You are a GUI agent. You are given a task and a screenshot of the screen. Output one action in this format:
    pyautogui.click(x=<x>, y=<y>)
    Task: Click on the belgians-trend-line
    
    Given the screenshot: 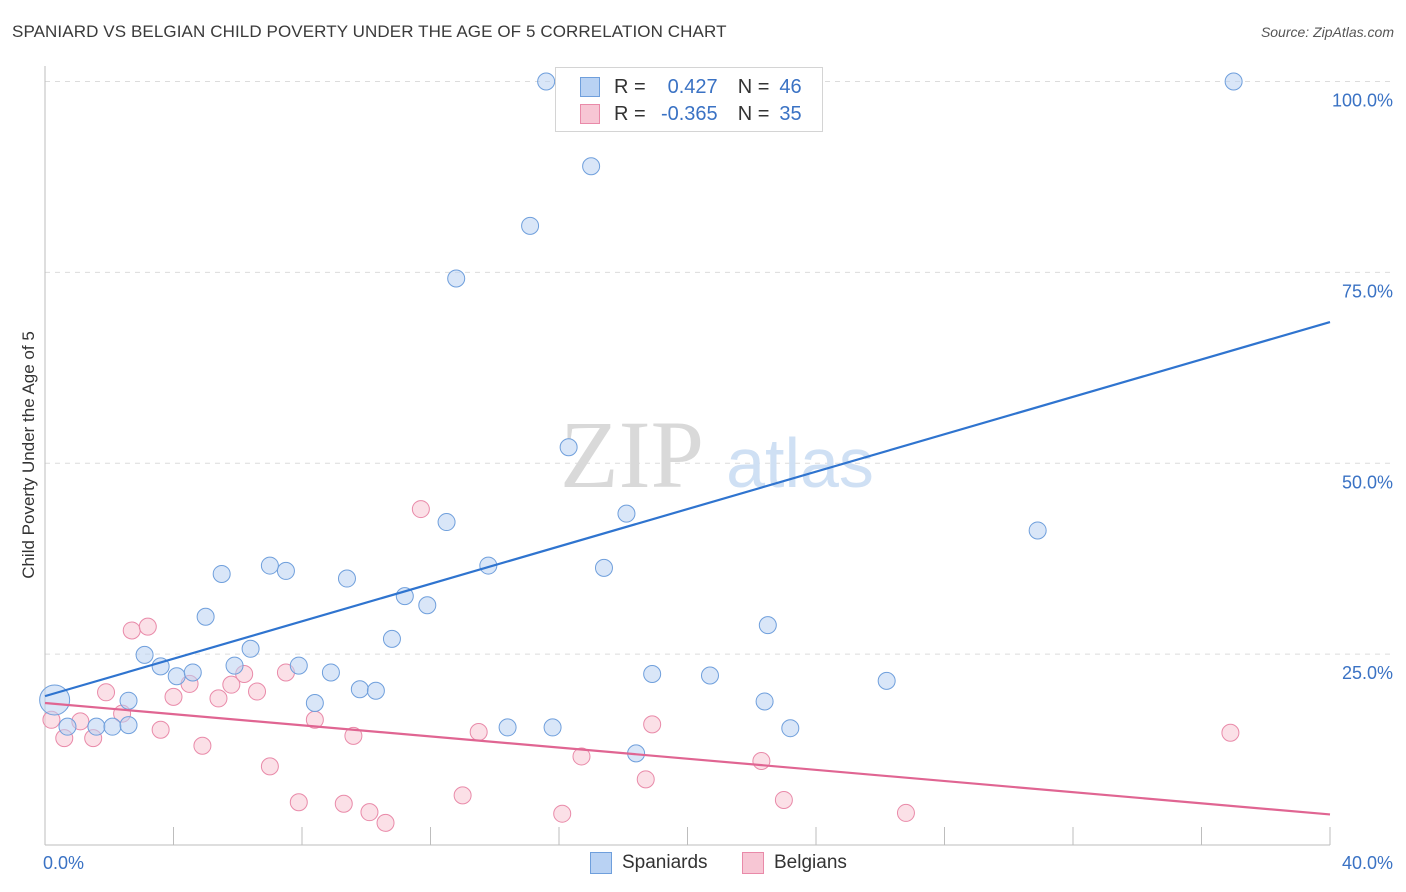 What is the action you would take?
    pyautogui.click(x=687, y=758)
    